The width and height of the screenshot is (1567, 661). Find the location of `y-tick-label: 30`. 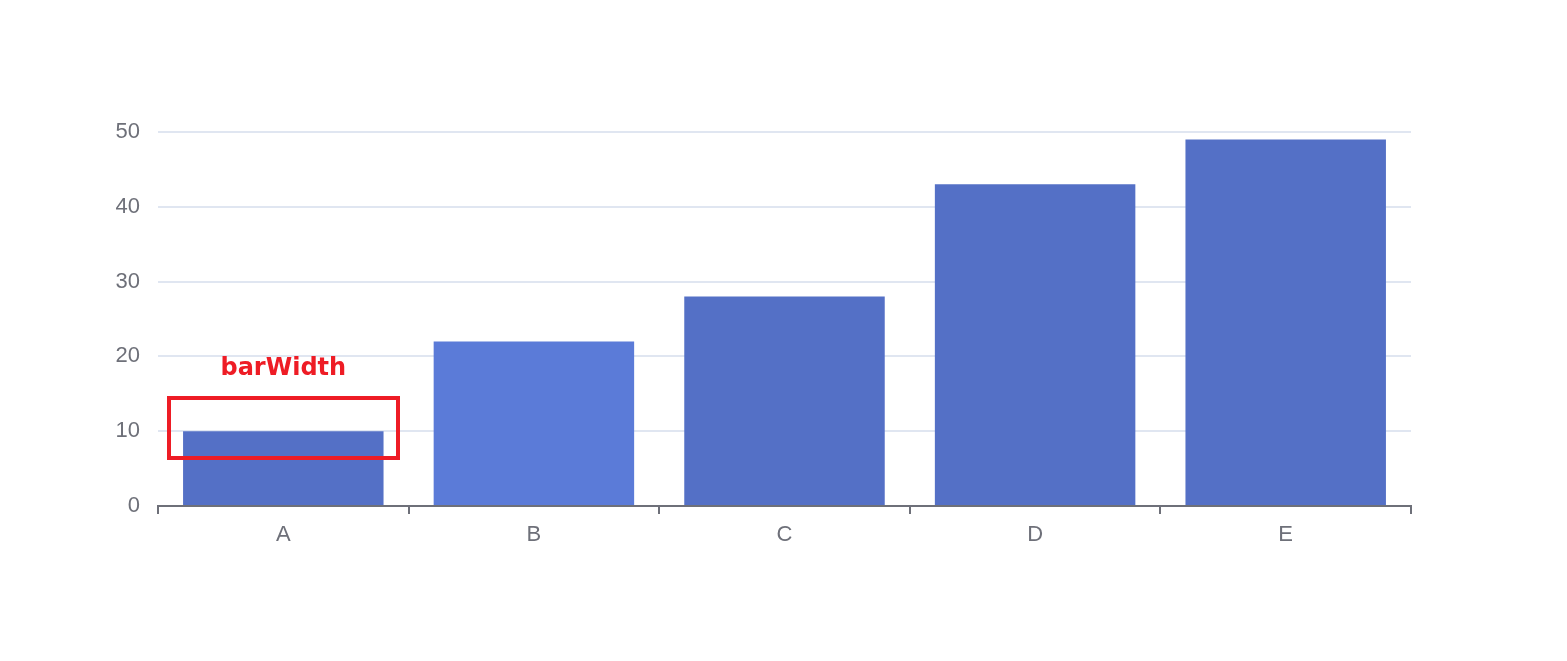

y-tick-label: 30 is located at coordinates (127, 280).